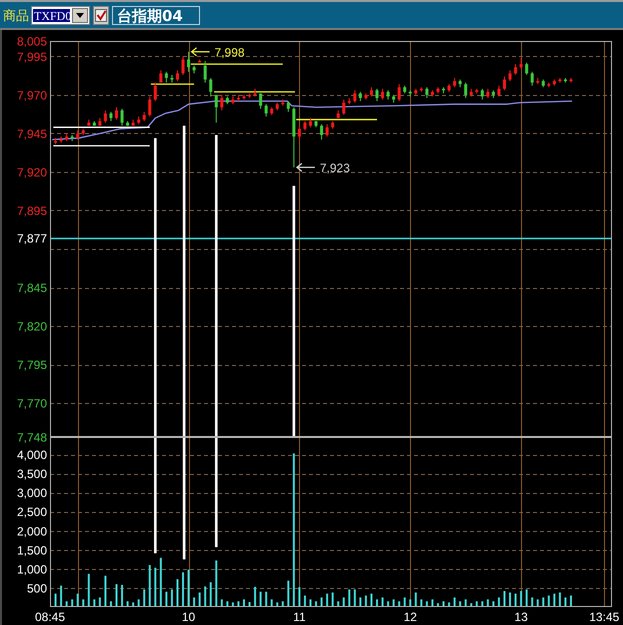 This screenshot has height=625, width=623. I want to click on text: 商品, so click(16, 16).